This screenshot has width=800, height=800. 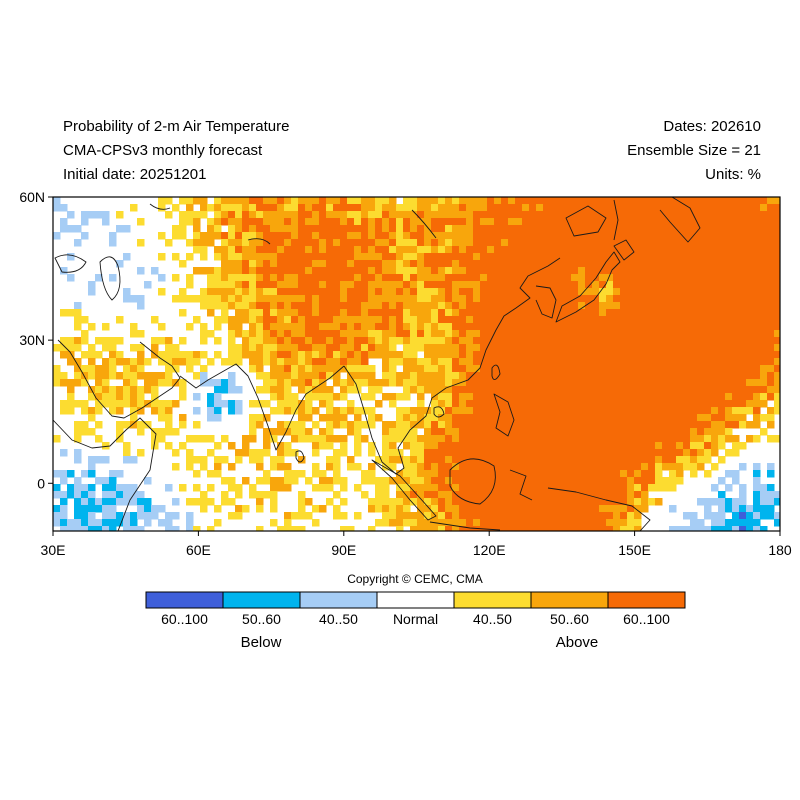 I want to click on coastline-black-sea, so click(x=70, y=263).